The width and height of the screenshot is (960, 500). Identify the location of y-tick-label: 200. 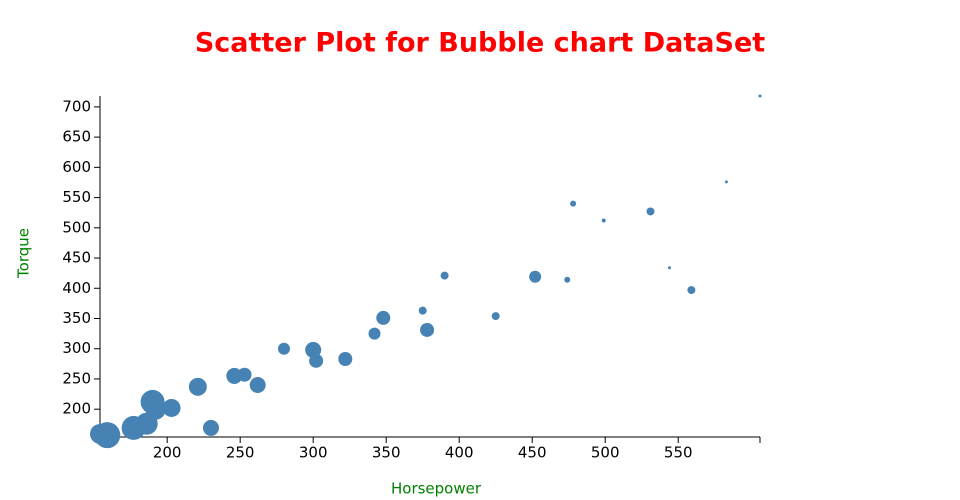
(76, 409).